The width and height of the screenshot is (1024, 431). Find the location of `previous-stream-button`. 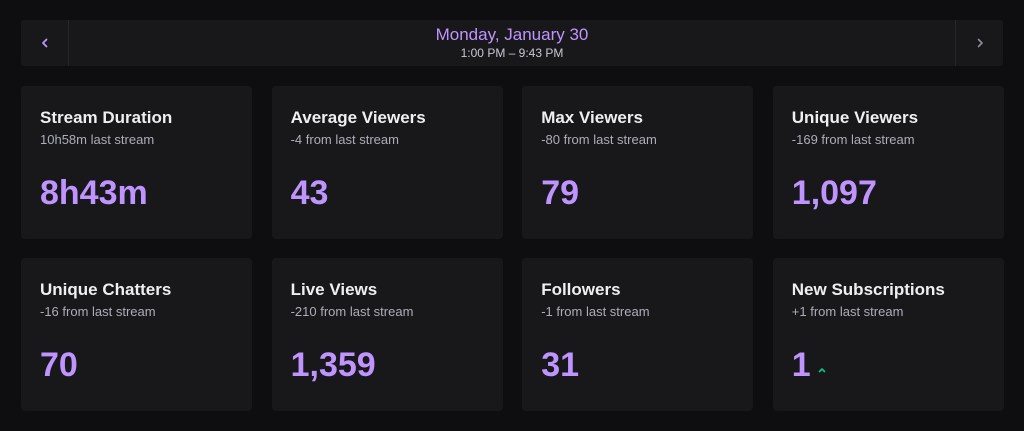

previous-stream-button is located at coordinates (45, 43).